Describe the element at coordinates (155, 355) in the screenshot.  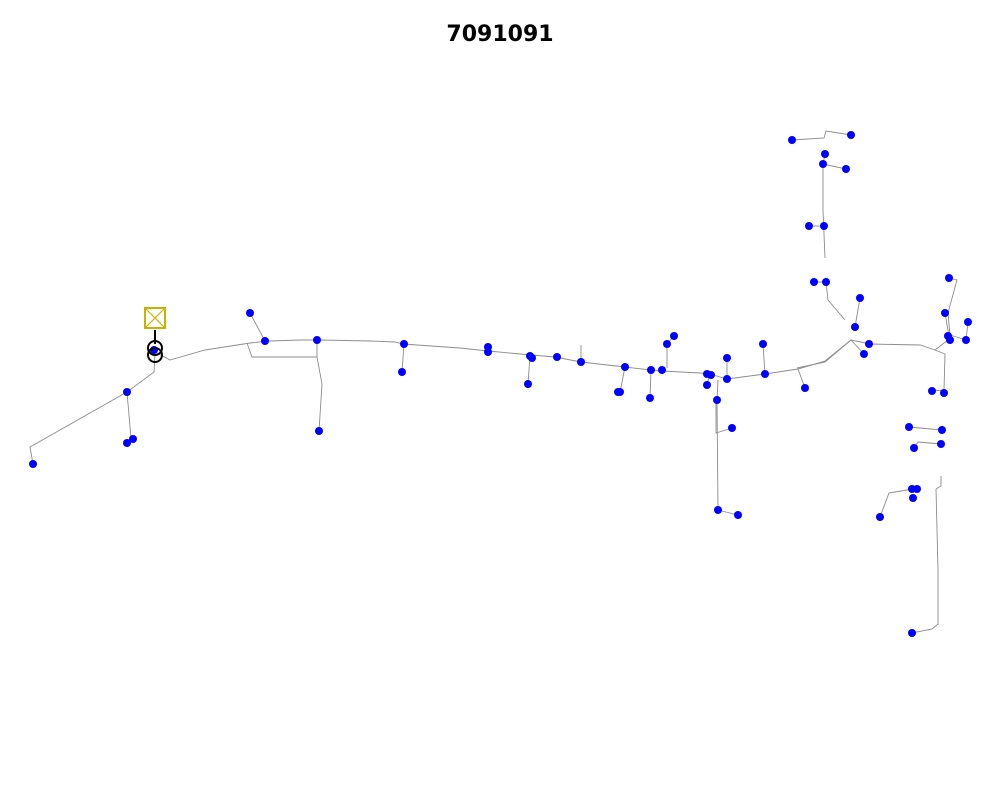
I see `transformer-winding` at that location.